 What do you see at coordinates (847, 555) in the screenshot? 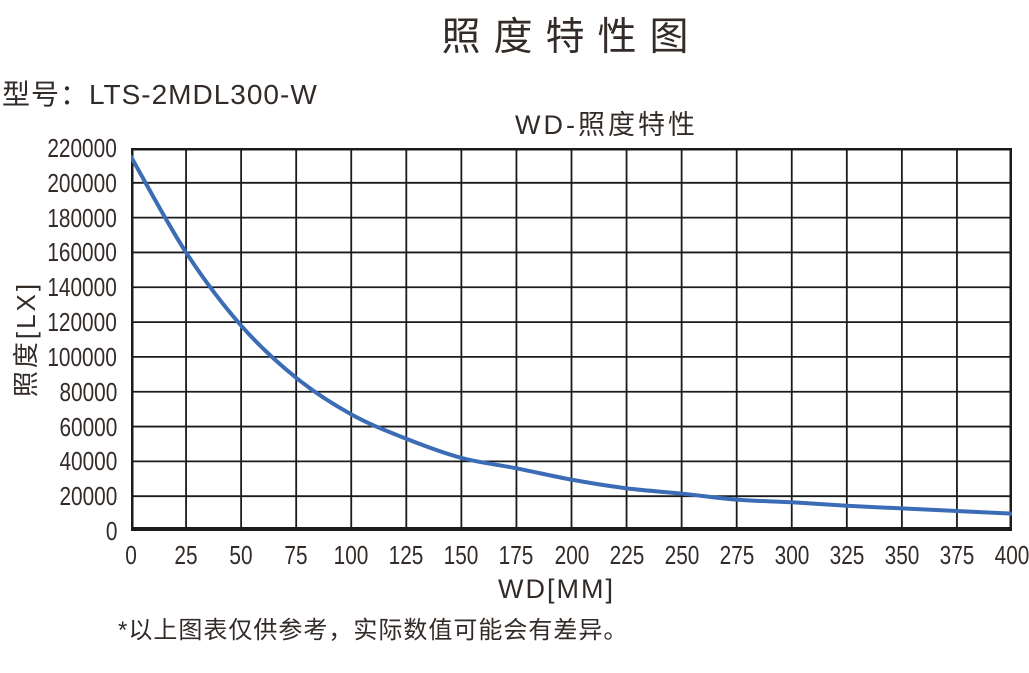
I see `x-tick-label: 325` at bounding box center [847, 555].